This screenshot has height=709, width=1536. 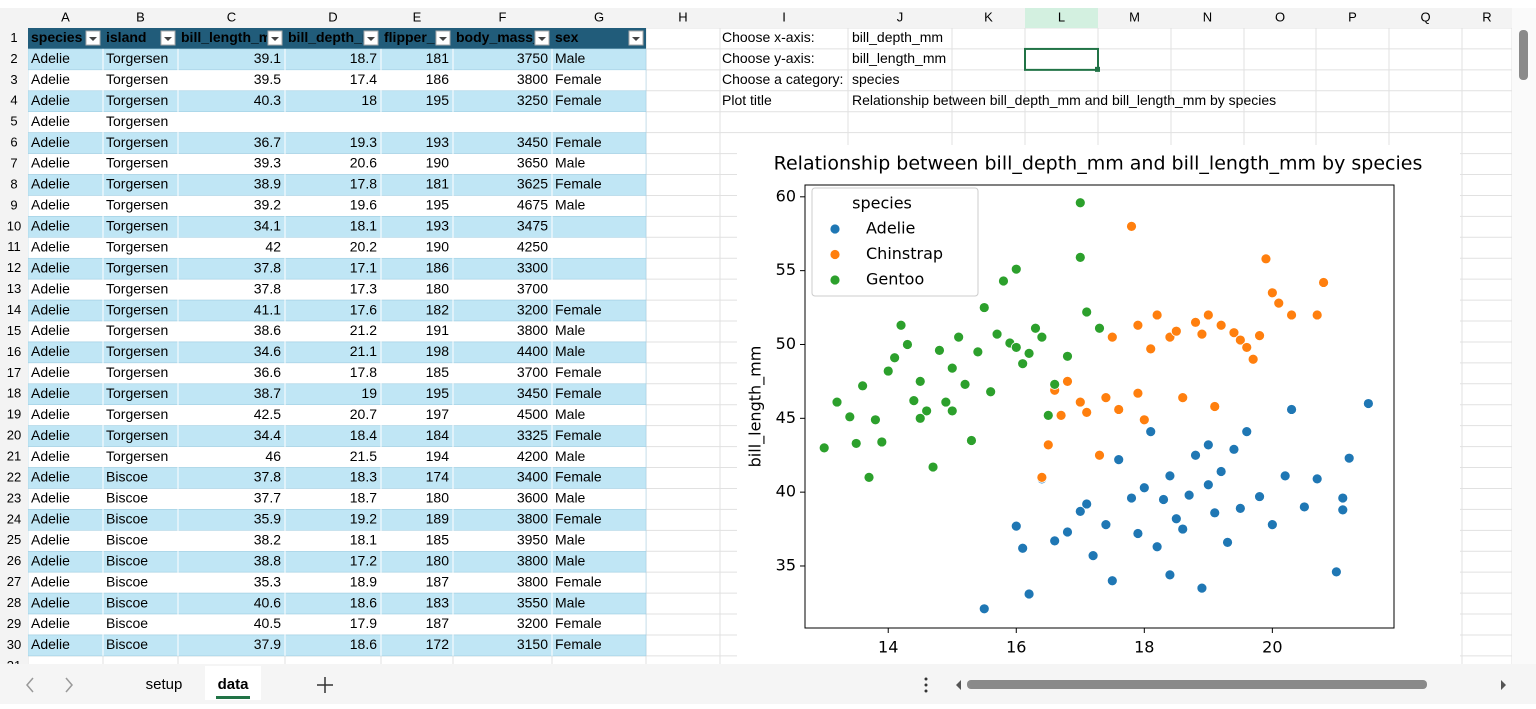 What do you see at coordinates (14, 372) in the screenshot?
I see `row-number: 17` at bounding box center [14, 372].